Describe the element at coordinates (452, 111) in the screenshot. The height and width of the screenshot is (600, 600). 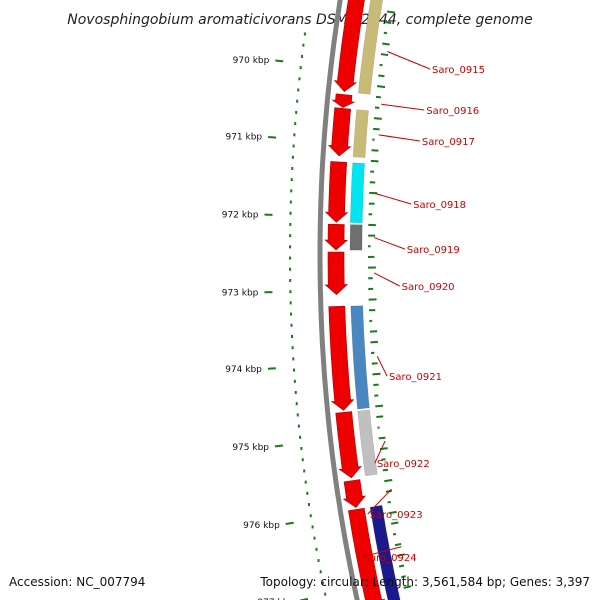
I see `gene-label: Saro_0916` at that location.